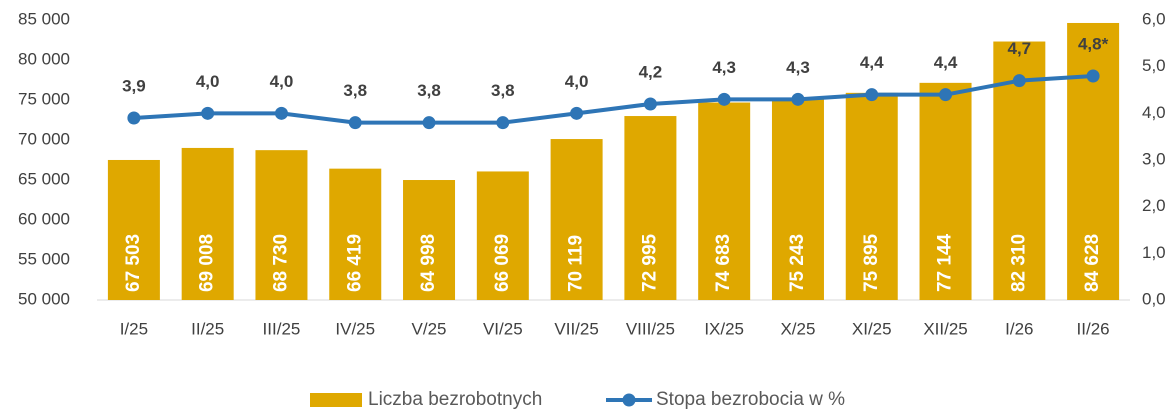 This screenshot has height=410, width=1170. What do you see at coordinates (629, 400) in the screenshot?
I see `legend-swatch-point` at bounding box center [629, 400].